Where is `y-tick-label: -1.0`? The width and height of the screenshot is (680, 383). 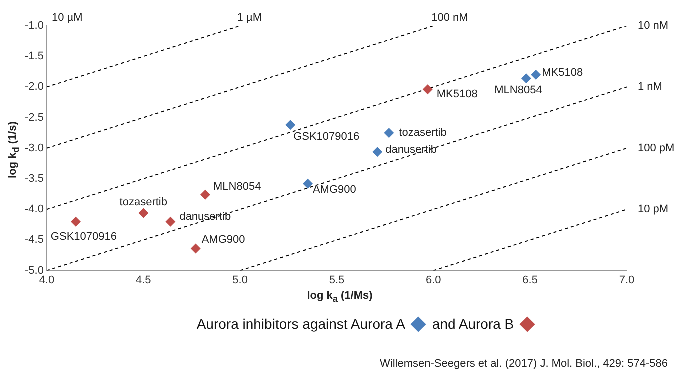
y-tick-label: -1.0 is located at coordinates (34, 26).